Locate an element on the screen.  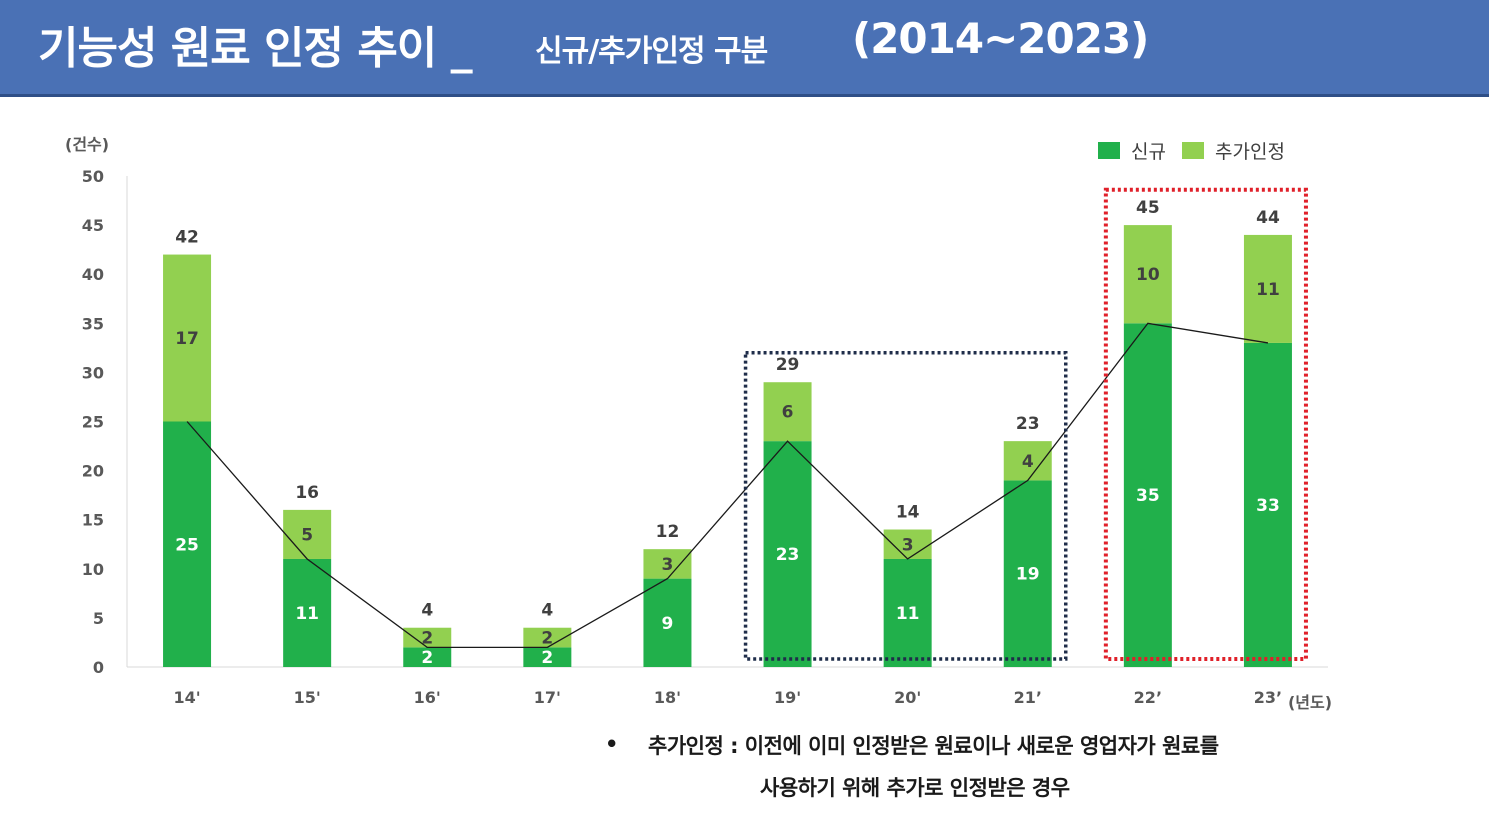
page-subtitle: 신규/추가인정 구분 is located at coordinates (651, 51).